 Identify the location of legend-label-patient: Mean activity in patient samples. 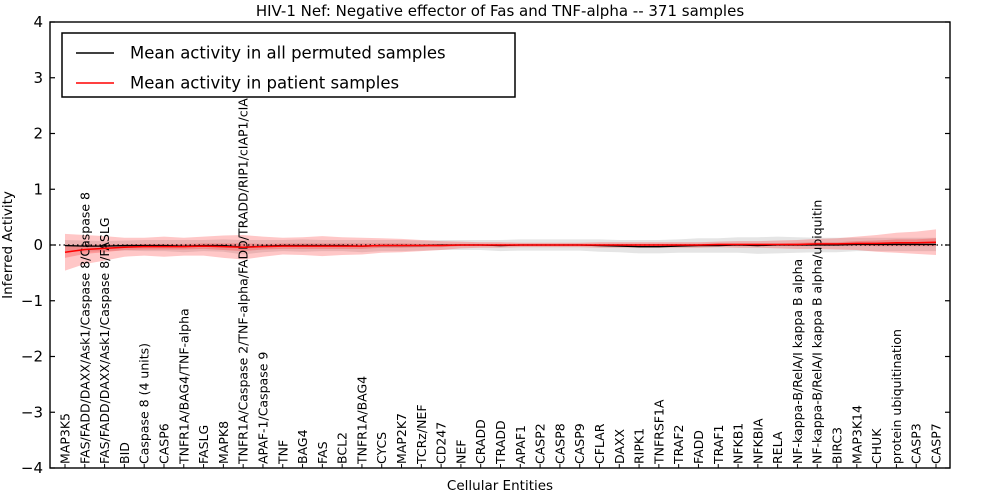
(264, 83).